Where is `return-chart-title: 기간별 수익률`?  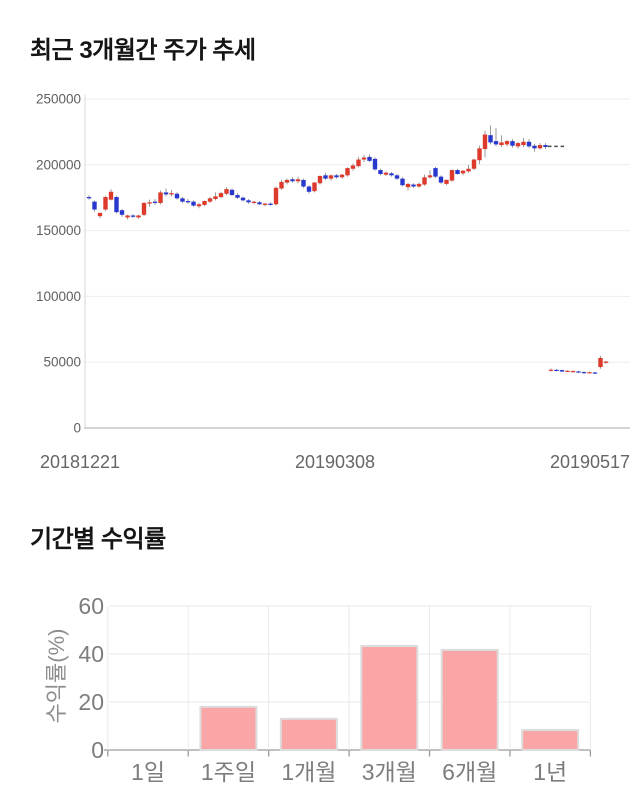 return-chart-title: 기간별 수익률 is located at coordinates (98, 539).